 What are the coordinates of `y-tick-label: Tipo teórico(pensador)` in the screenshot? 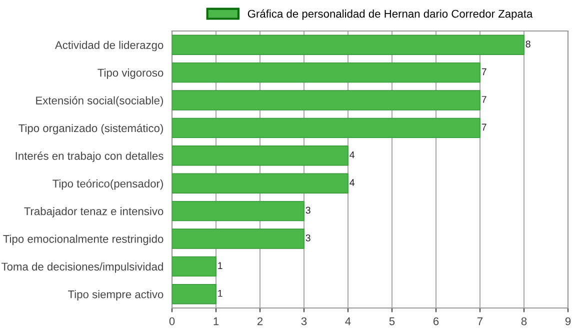 It's located at (107, 184).